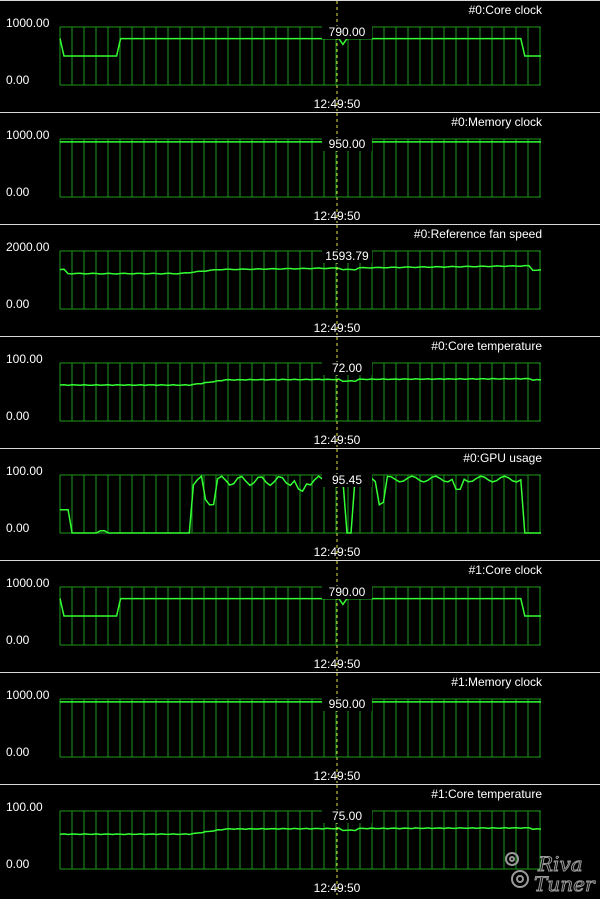 Image resolution: width=600 pixels, height=899 pixels. Describe the element at coordinates (347, 480) in the screenshot. I see `cursor-value: 95.45` at that location.